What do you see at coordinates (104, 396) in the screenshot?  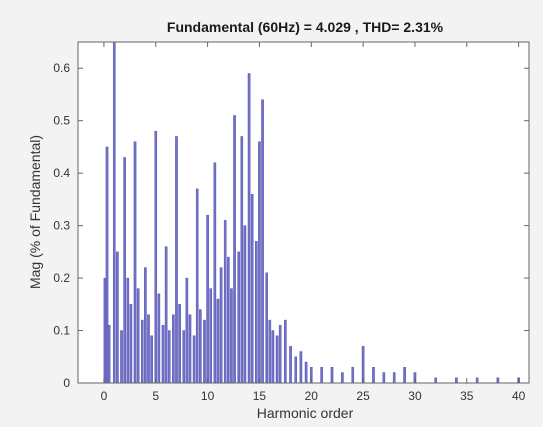 I see `x-tick-label: 0` at bounding box center [104, 396].